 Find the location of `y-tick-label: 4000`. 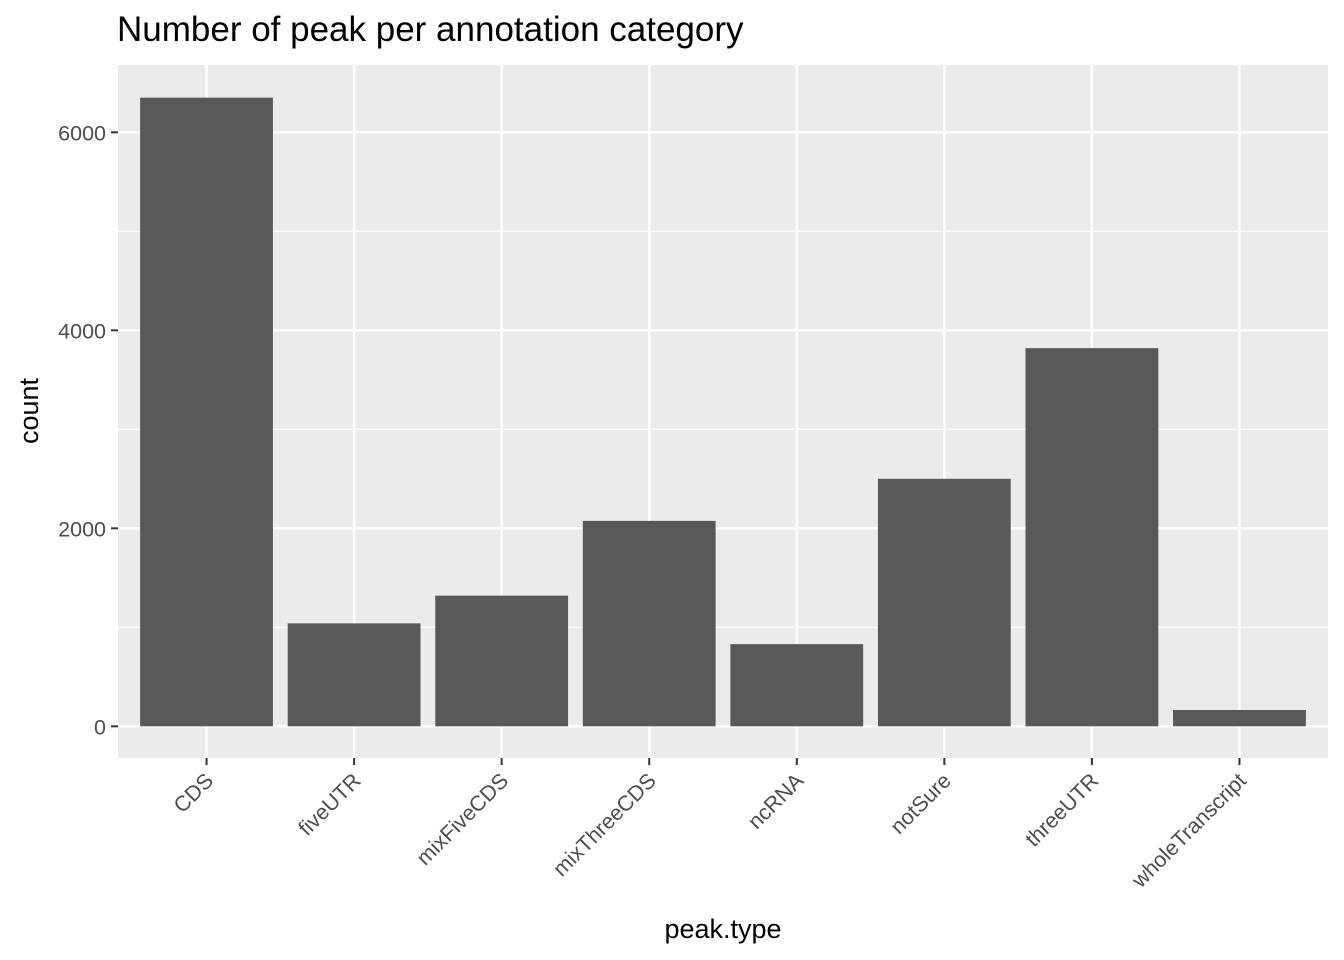

y-tick-label: 4000 is located at coordinates (82, 331).